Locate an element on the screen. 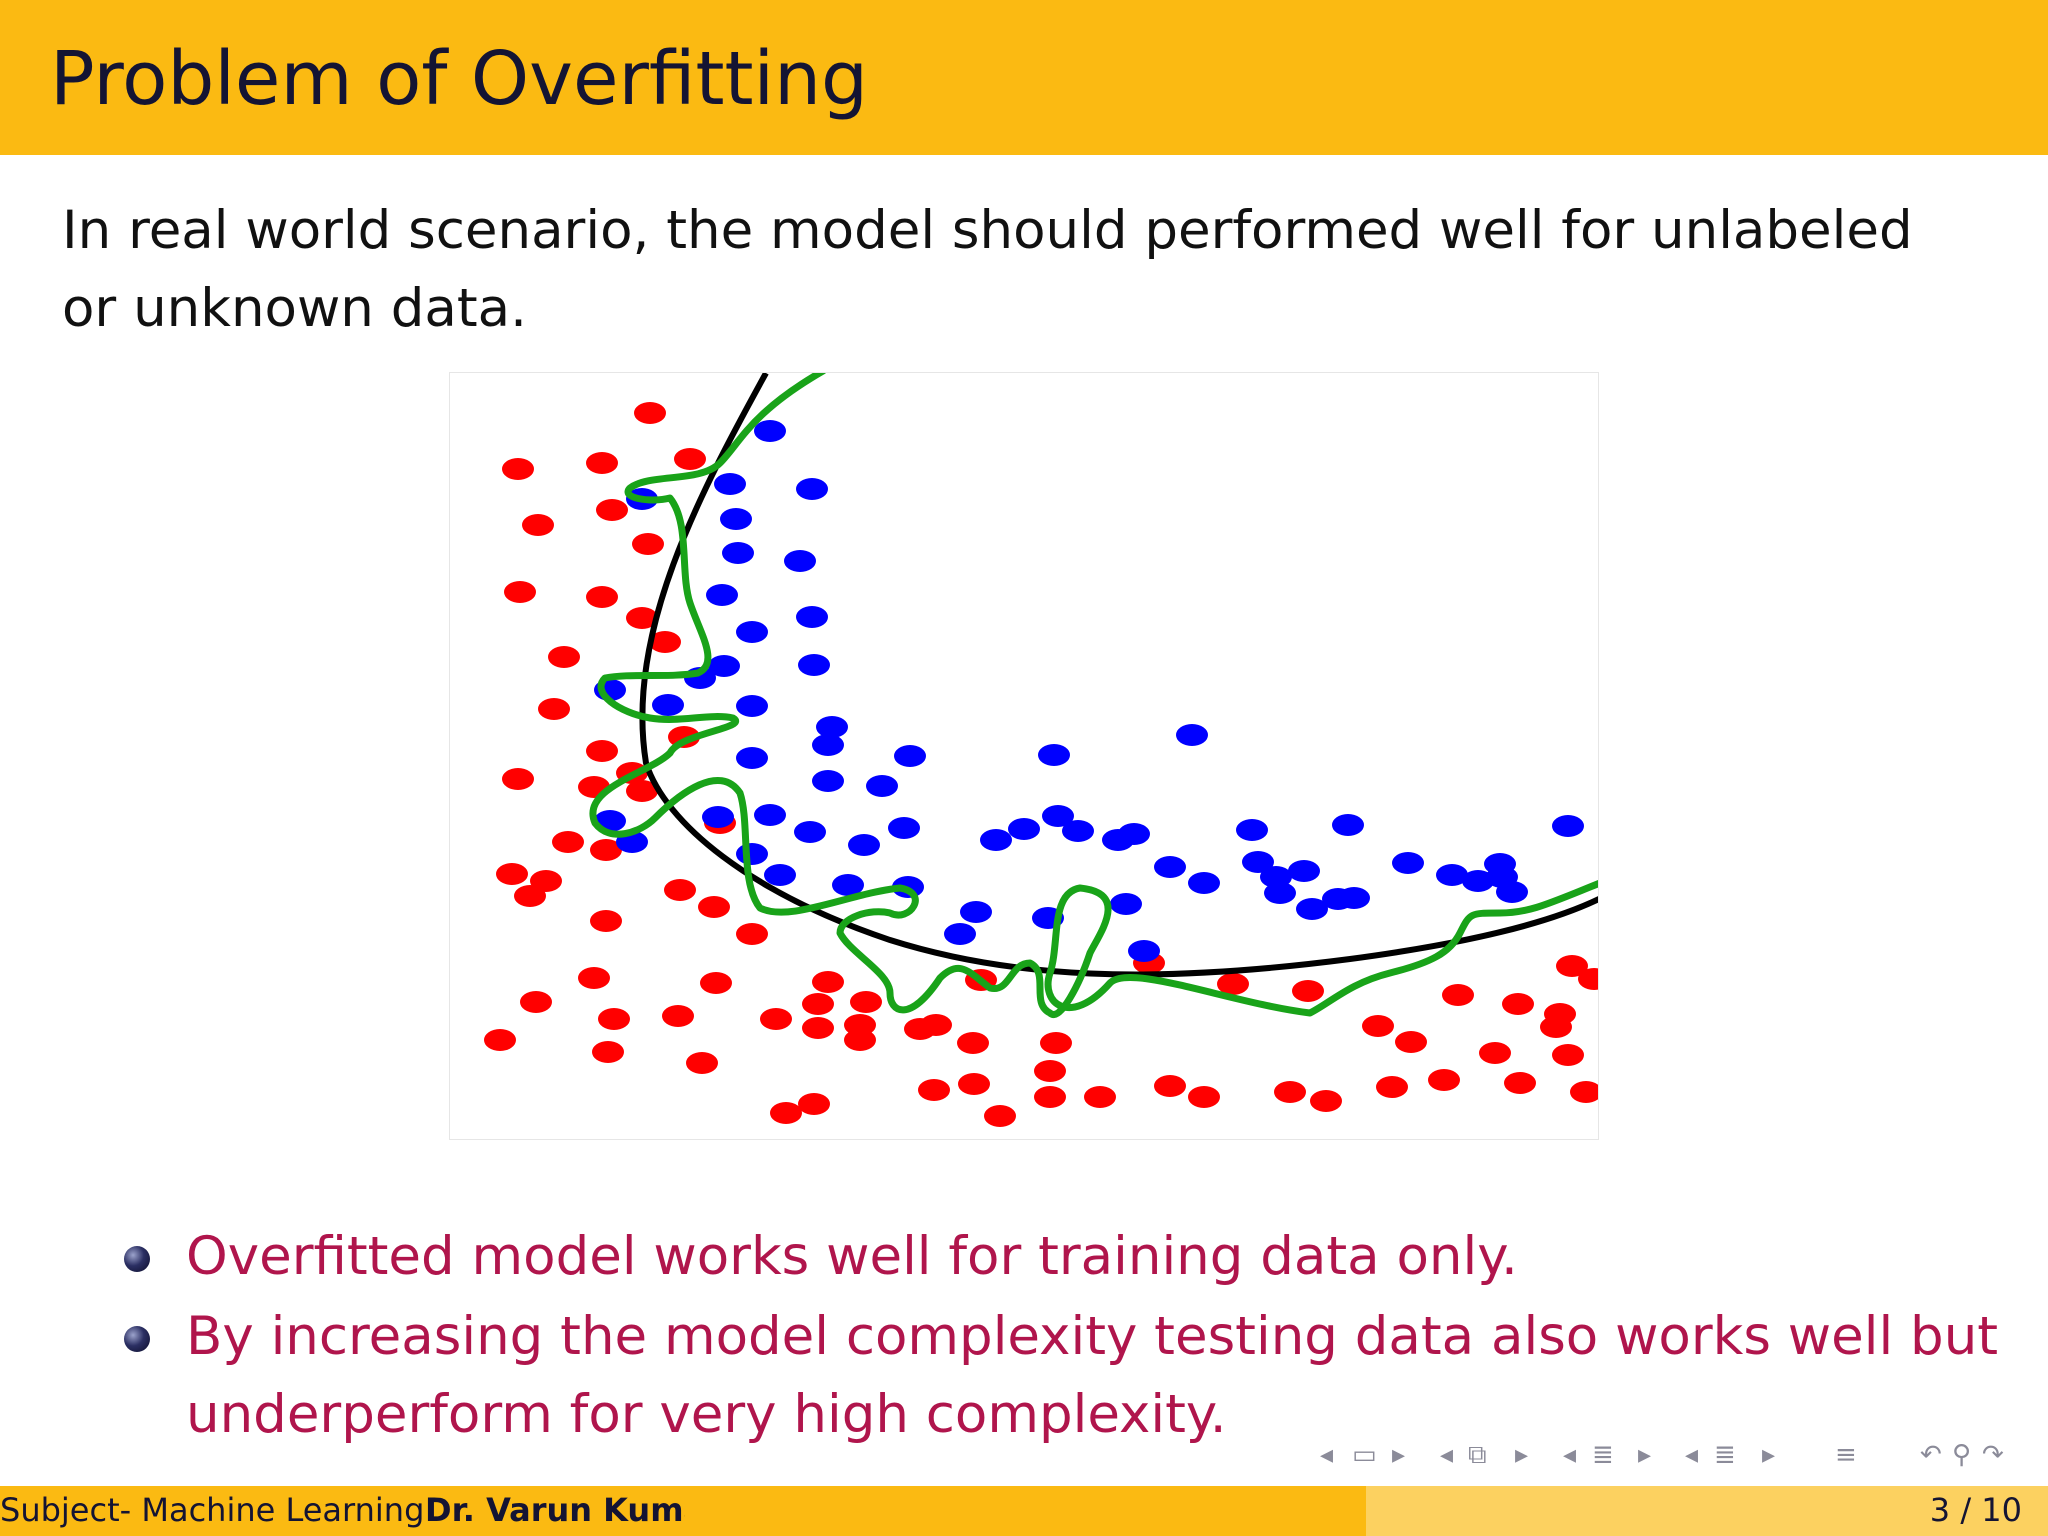 This screenshot has height=1536, width=2048. frame-next-icon: ▸ is located at coordinates (1399, 1455).